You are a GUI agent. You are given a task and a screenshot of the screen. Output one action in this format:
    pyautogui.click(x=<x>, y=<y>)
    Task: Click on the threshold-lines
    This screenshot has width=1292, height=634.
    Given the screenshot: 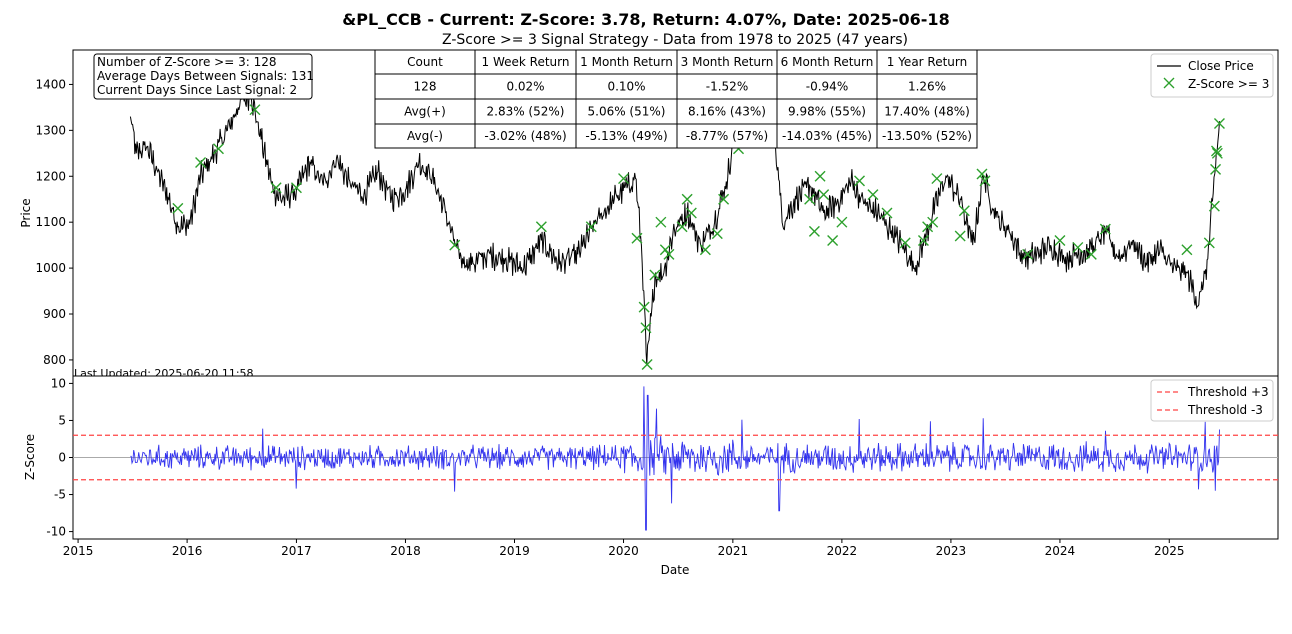 What is the action you would take?
    pyautogui.click(x=675, y=457)
    